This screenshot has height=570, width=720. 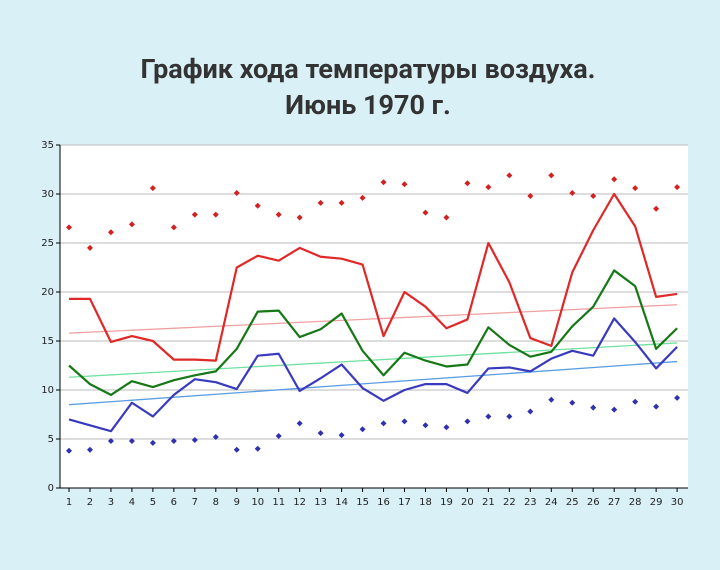 What do you see at coordinates (593, 502) in the screenshot?
I see `x-tick-label: 26` at bounding box center [593, 502].